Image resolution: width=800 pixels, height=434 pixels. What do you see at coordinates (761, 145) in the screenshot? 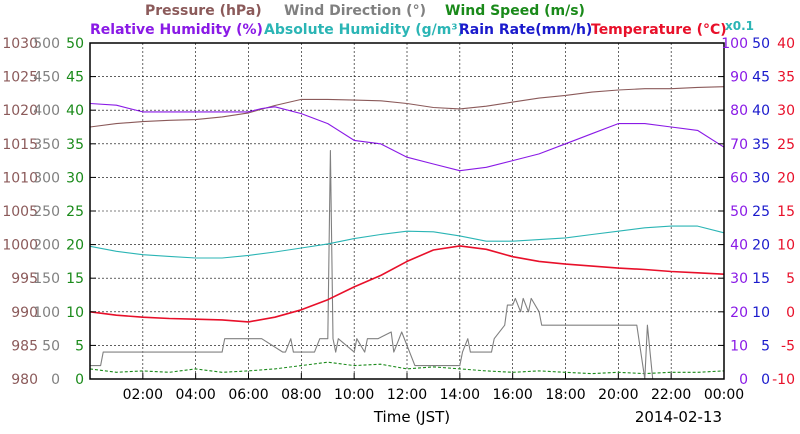
I see `y-tick-label-rain: 35` at bounding box center [761, 145].